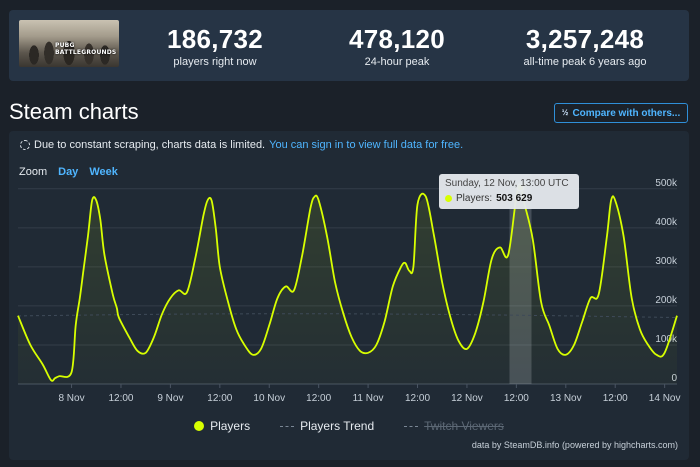  I want to click on x-tick-label: 8 Nov, so click(71, 398).